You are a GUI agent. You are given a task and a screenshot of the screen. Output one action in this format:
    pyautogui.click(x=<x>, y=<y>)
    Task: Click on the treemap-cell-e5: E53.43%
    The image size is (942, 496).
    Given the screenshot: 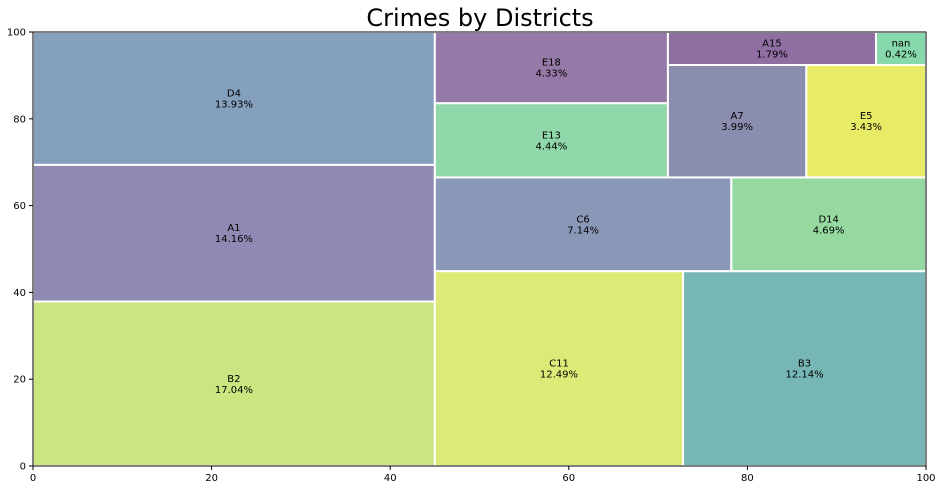 What is the action you would take?
    pyautogui.click(x=866, y=121)
    